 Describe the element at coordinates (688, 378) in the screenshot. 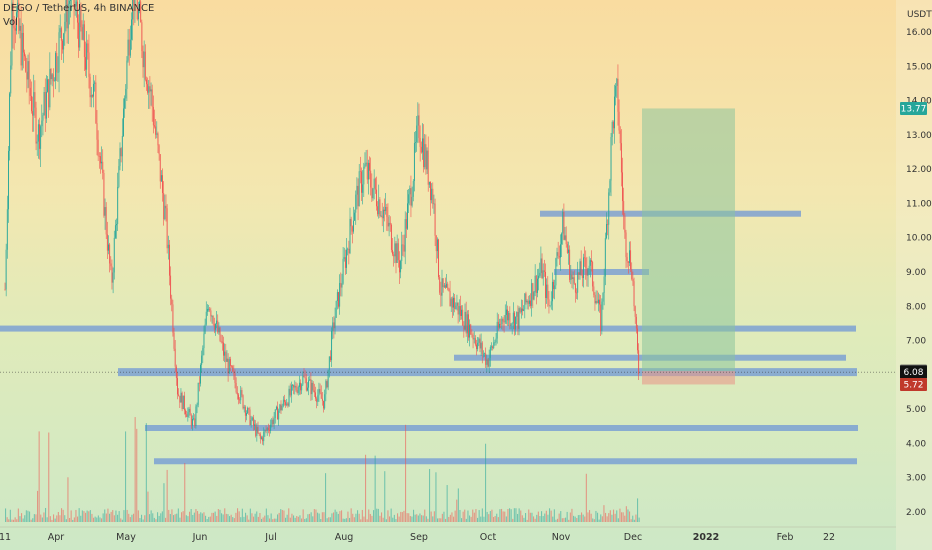

I see `long-position-stop-zone` at that location.